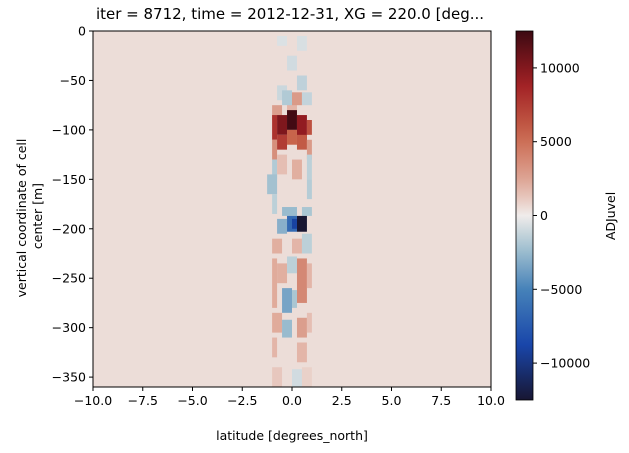 The width and height of the screenshot is (629, 453). Describe the element at coordinates (73, 80) in the screenshot. I see `y-tick-label: −50` at that location.